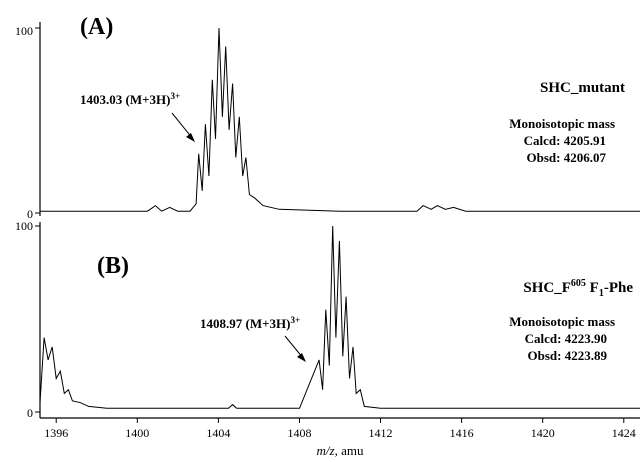 The image size is (642, 462). What do you see at coordinates (96, 27) in the screenshot?
I see `panel-a-letter: (A)` at bounding box center [96, 27].